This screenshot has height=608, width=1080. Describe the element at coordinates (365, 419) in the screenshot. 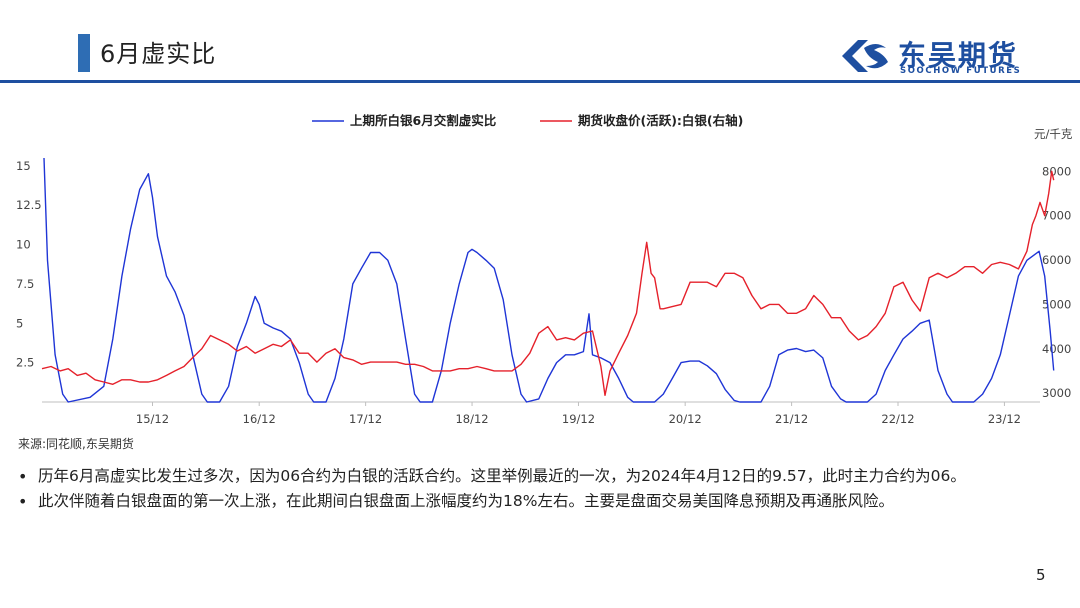

I see `x-tick-label: 17/12` at that location.